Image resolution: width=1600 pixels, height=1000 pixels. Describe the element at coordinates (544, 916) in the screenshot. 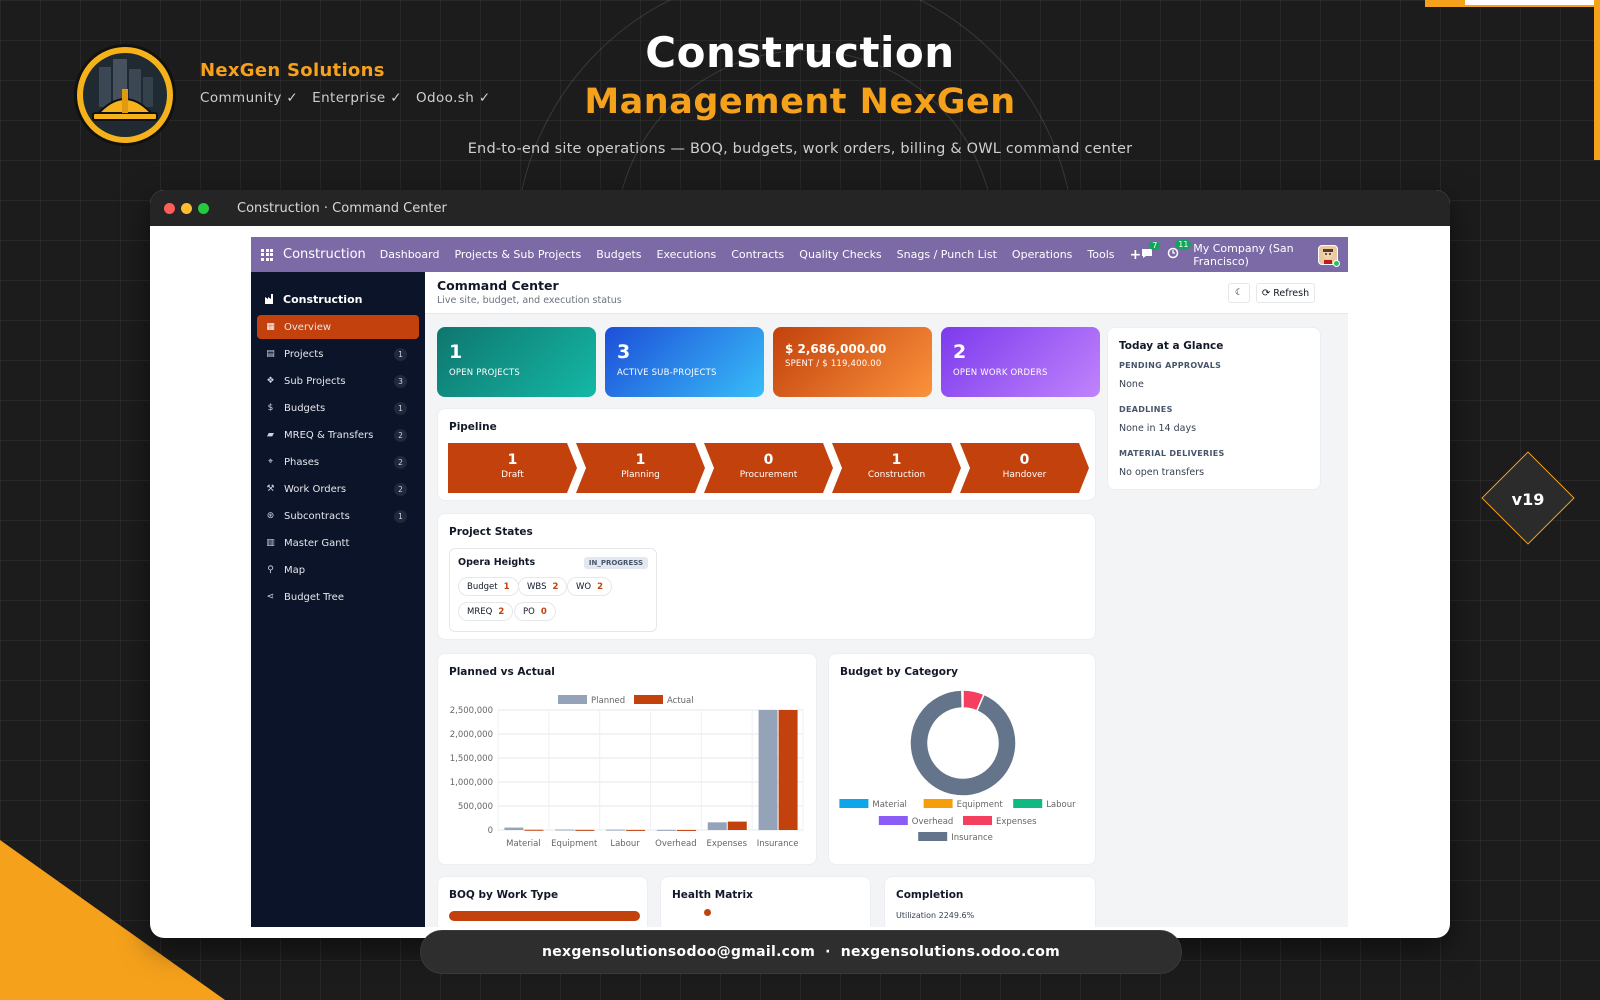

I see `boq-bar` at that location.